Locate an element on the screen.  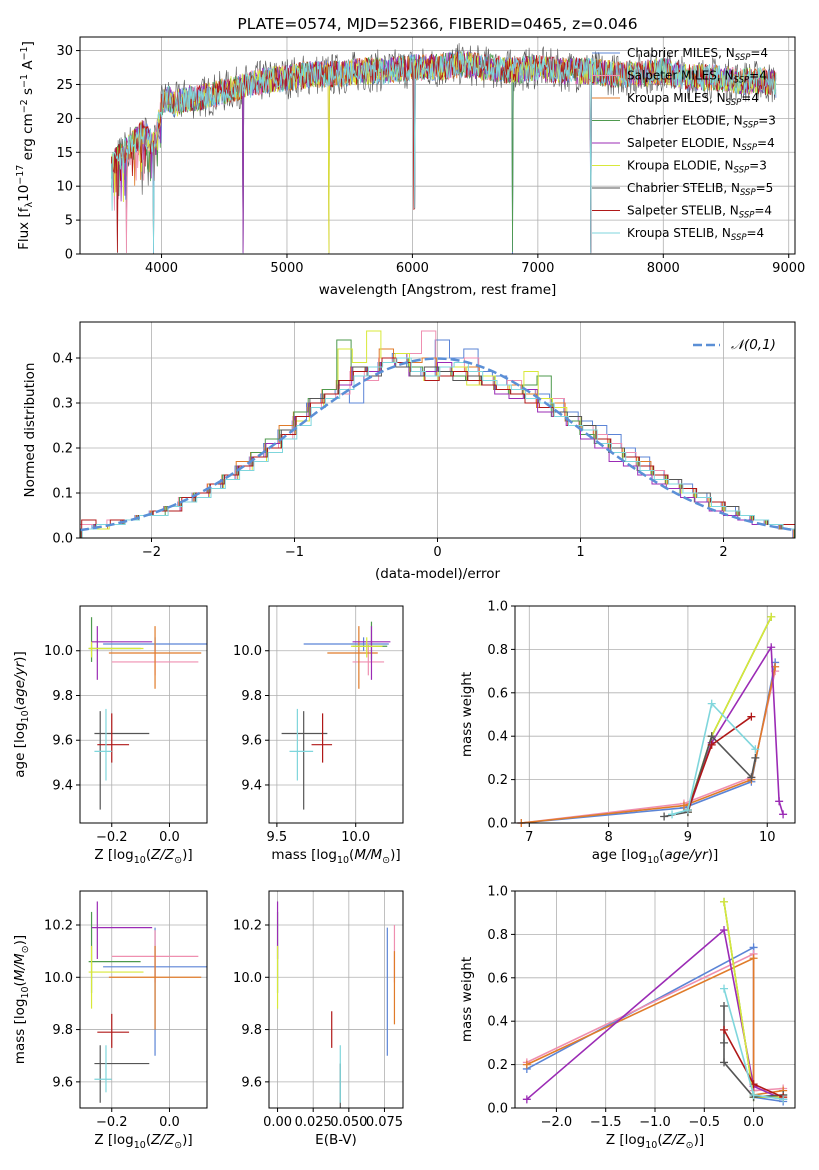
y-tick-label: 15 is located at coordinates (64, 153).